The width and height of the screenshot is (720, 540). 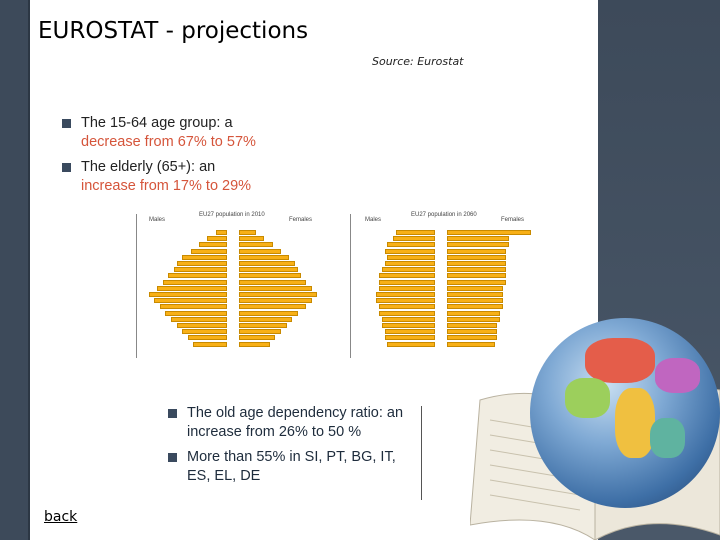 What do you see at coordinates (193, 186) in the screenshot?
I see `bullet-text-b: from 17% to 29%` at bounding box center [193, 186].